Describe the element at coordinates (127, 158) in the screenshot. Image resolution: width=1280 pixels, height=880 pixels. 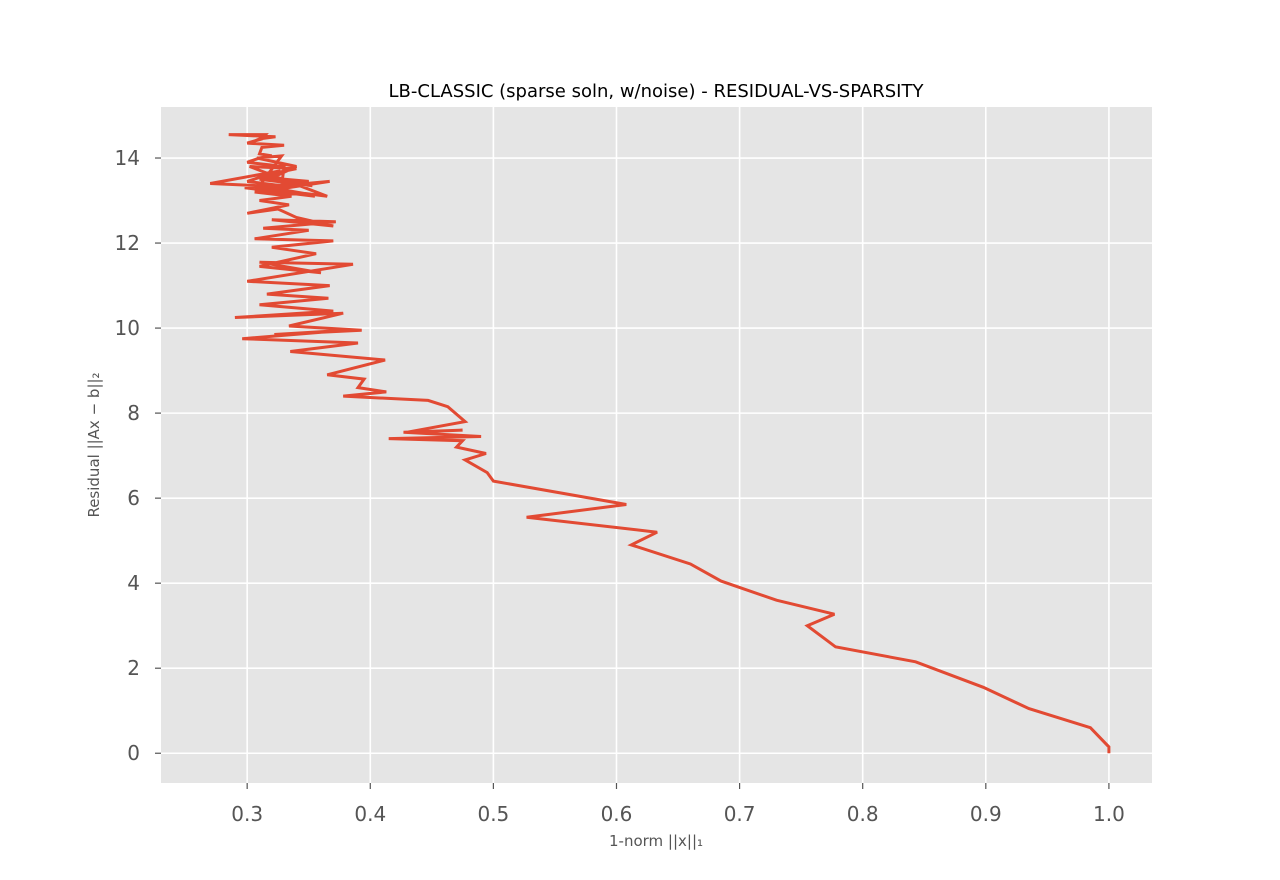
I see `y-tick-label: 14` at that location.